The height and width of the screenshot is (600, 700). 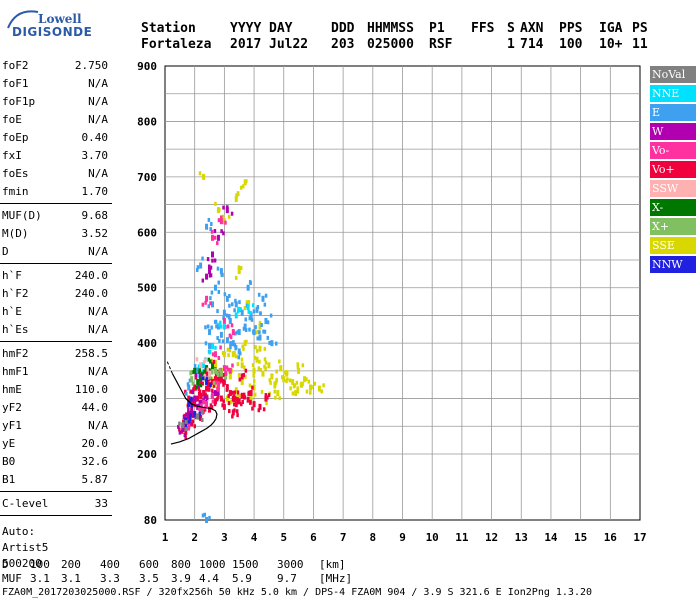 I want to click on x-tick-label: 13, so click(x=521, y=537).